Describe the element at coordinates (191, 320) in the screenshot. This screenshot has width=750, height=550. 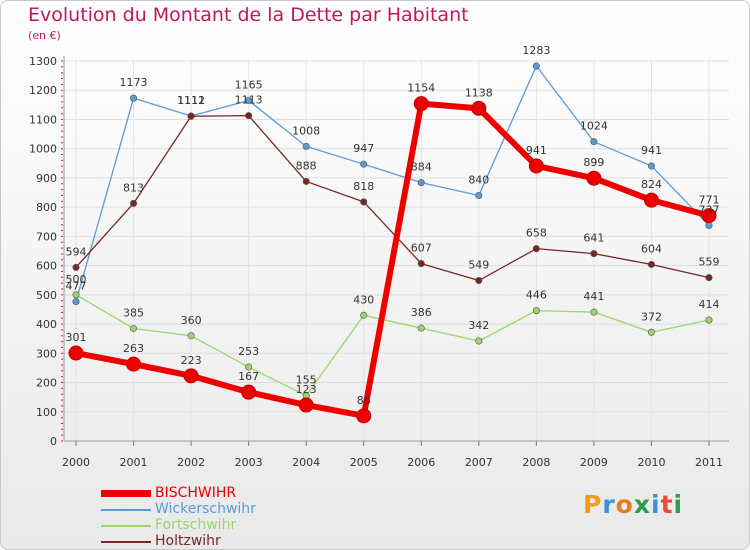
I see `data-label-fortschwihr: 360` at that location.